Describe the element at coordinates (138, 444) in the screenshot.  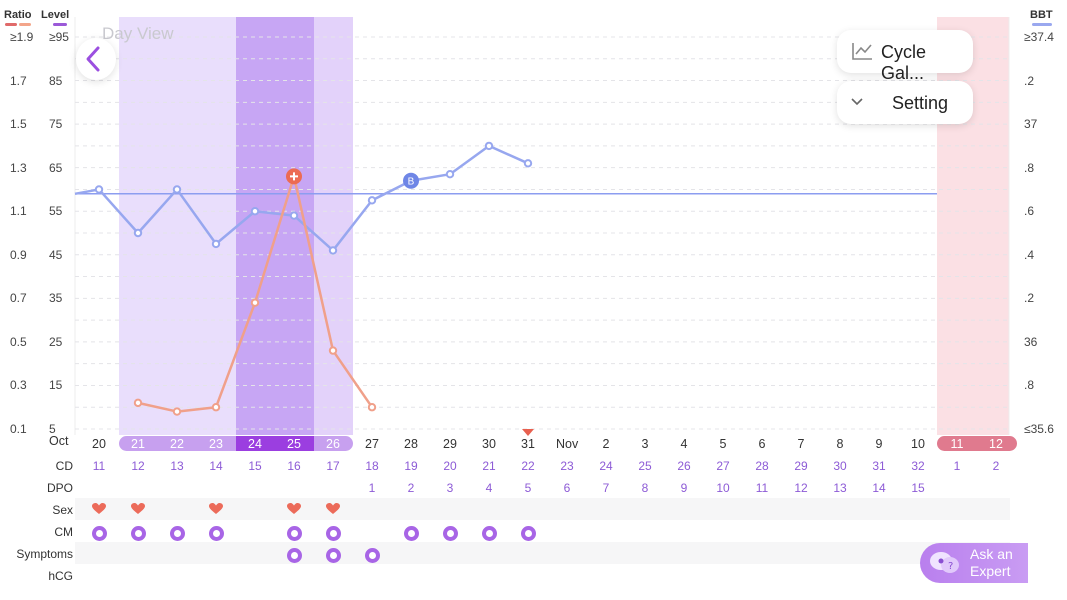
I see `date-cell: 21` at that location.